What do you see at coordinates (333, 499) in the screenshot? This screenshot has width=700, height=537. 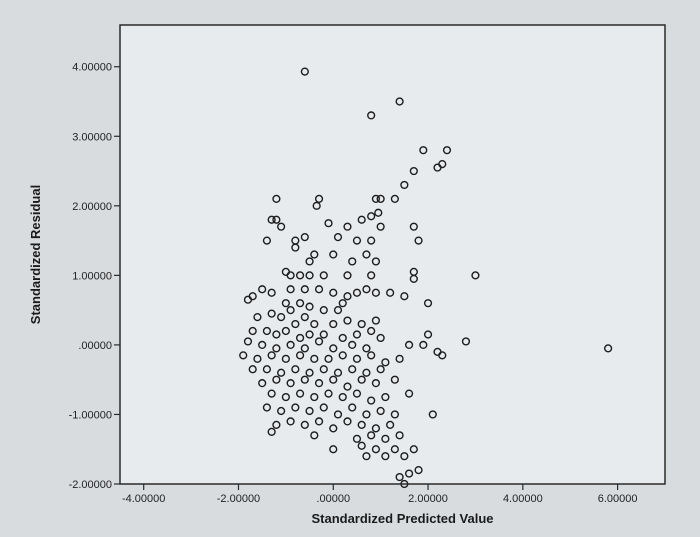 I see `x-tick-label: .00000` at bounding box center [333, 499].